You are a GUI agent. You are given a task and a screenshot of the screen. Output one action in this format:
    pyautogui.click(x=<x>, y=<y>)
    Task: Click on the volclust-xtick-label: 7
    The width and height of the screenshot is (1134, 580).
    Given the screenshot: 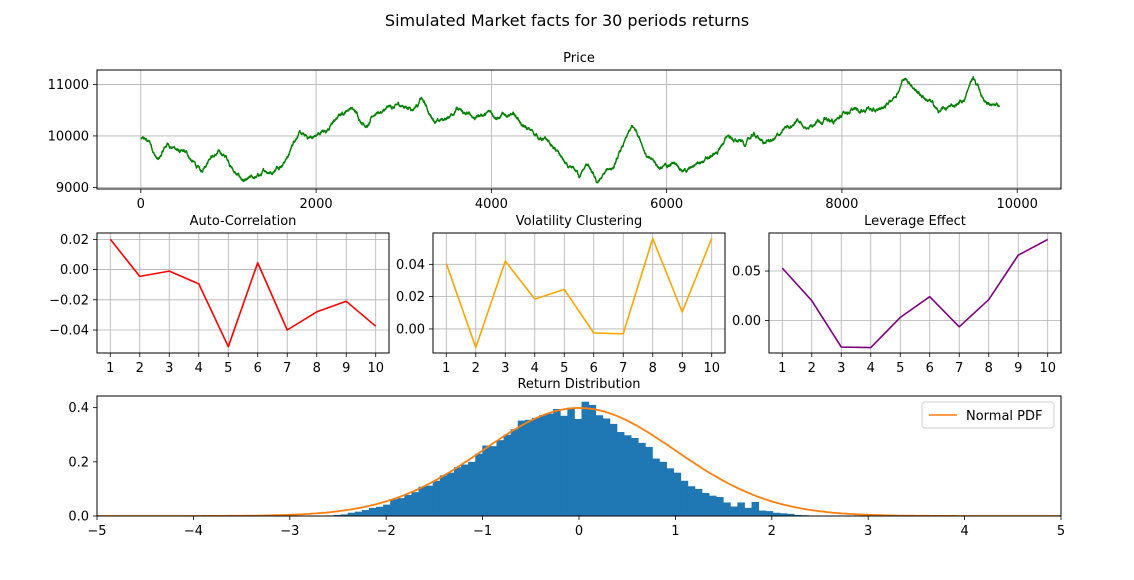 What is the action you would take?
    pyautogui.click(x=623, y=368)
    